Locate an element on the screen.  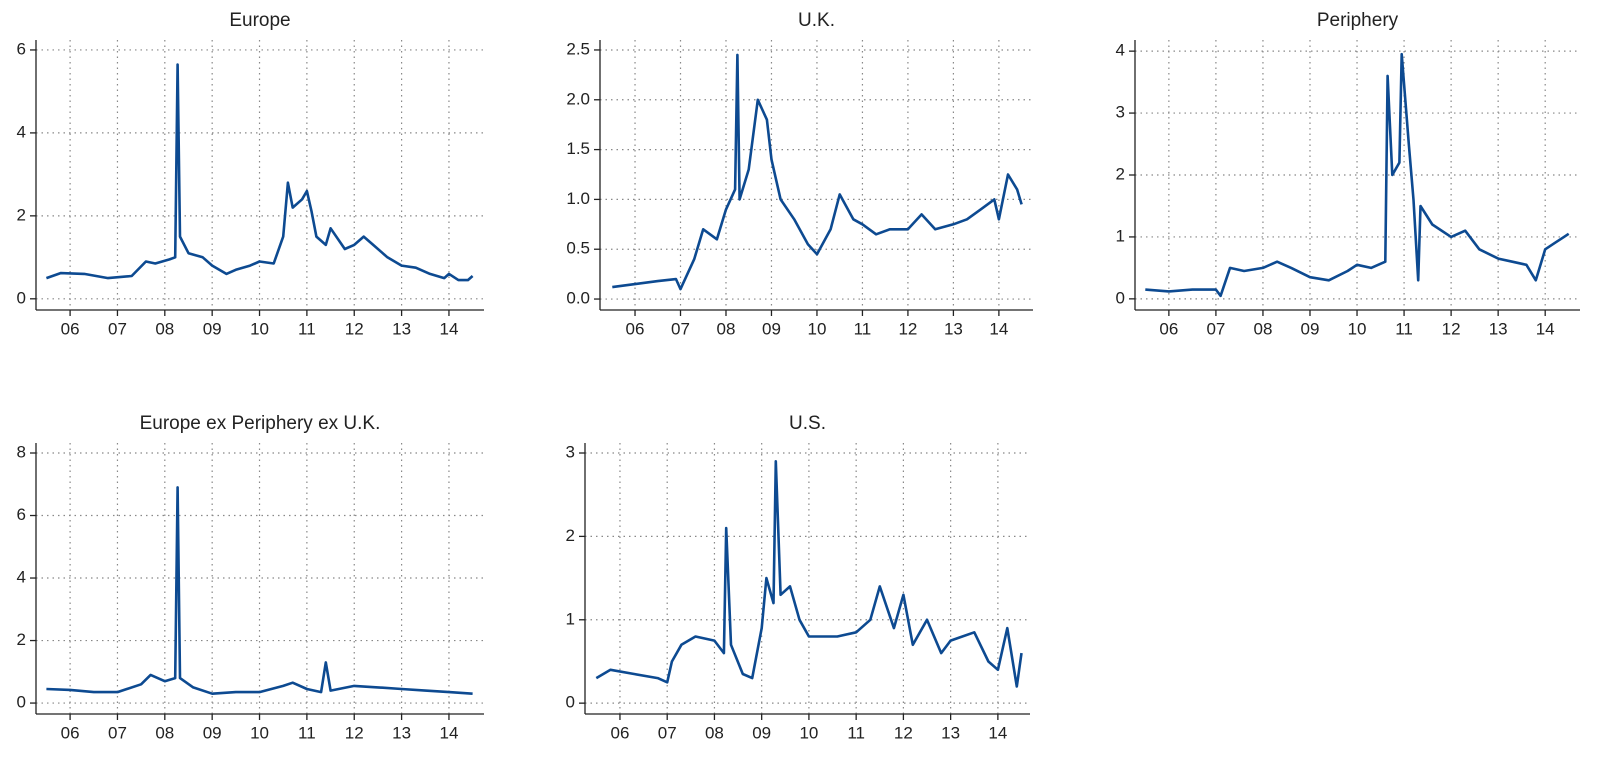
chart-title: Europe ex Periphery ex U.K. is located at coordinates (260, 423).